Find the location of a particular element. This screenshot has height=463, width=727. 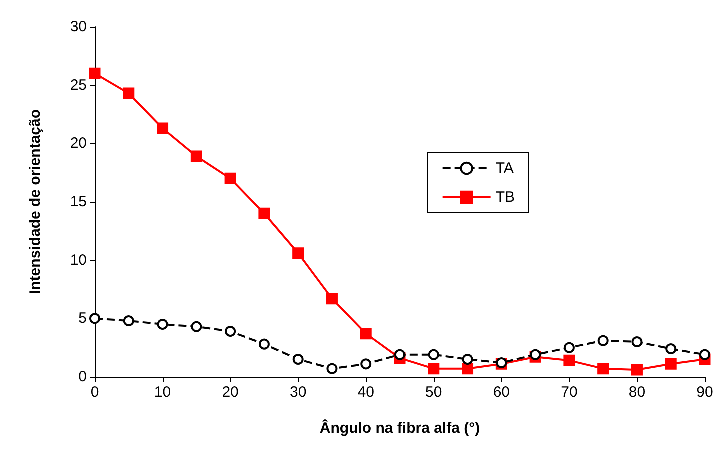

x-tick-label: 90 is located at coordinates (705, 392).